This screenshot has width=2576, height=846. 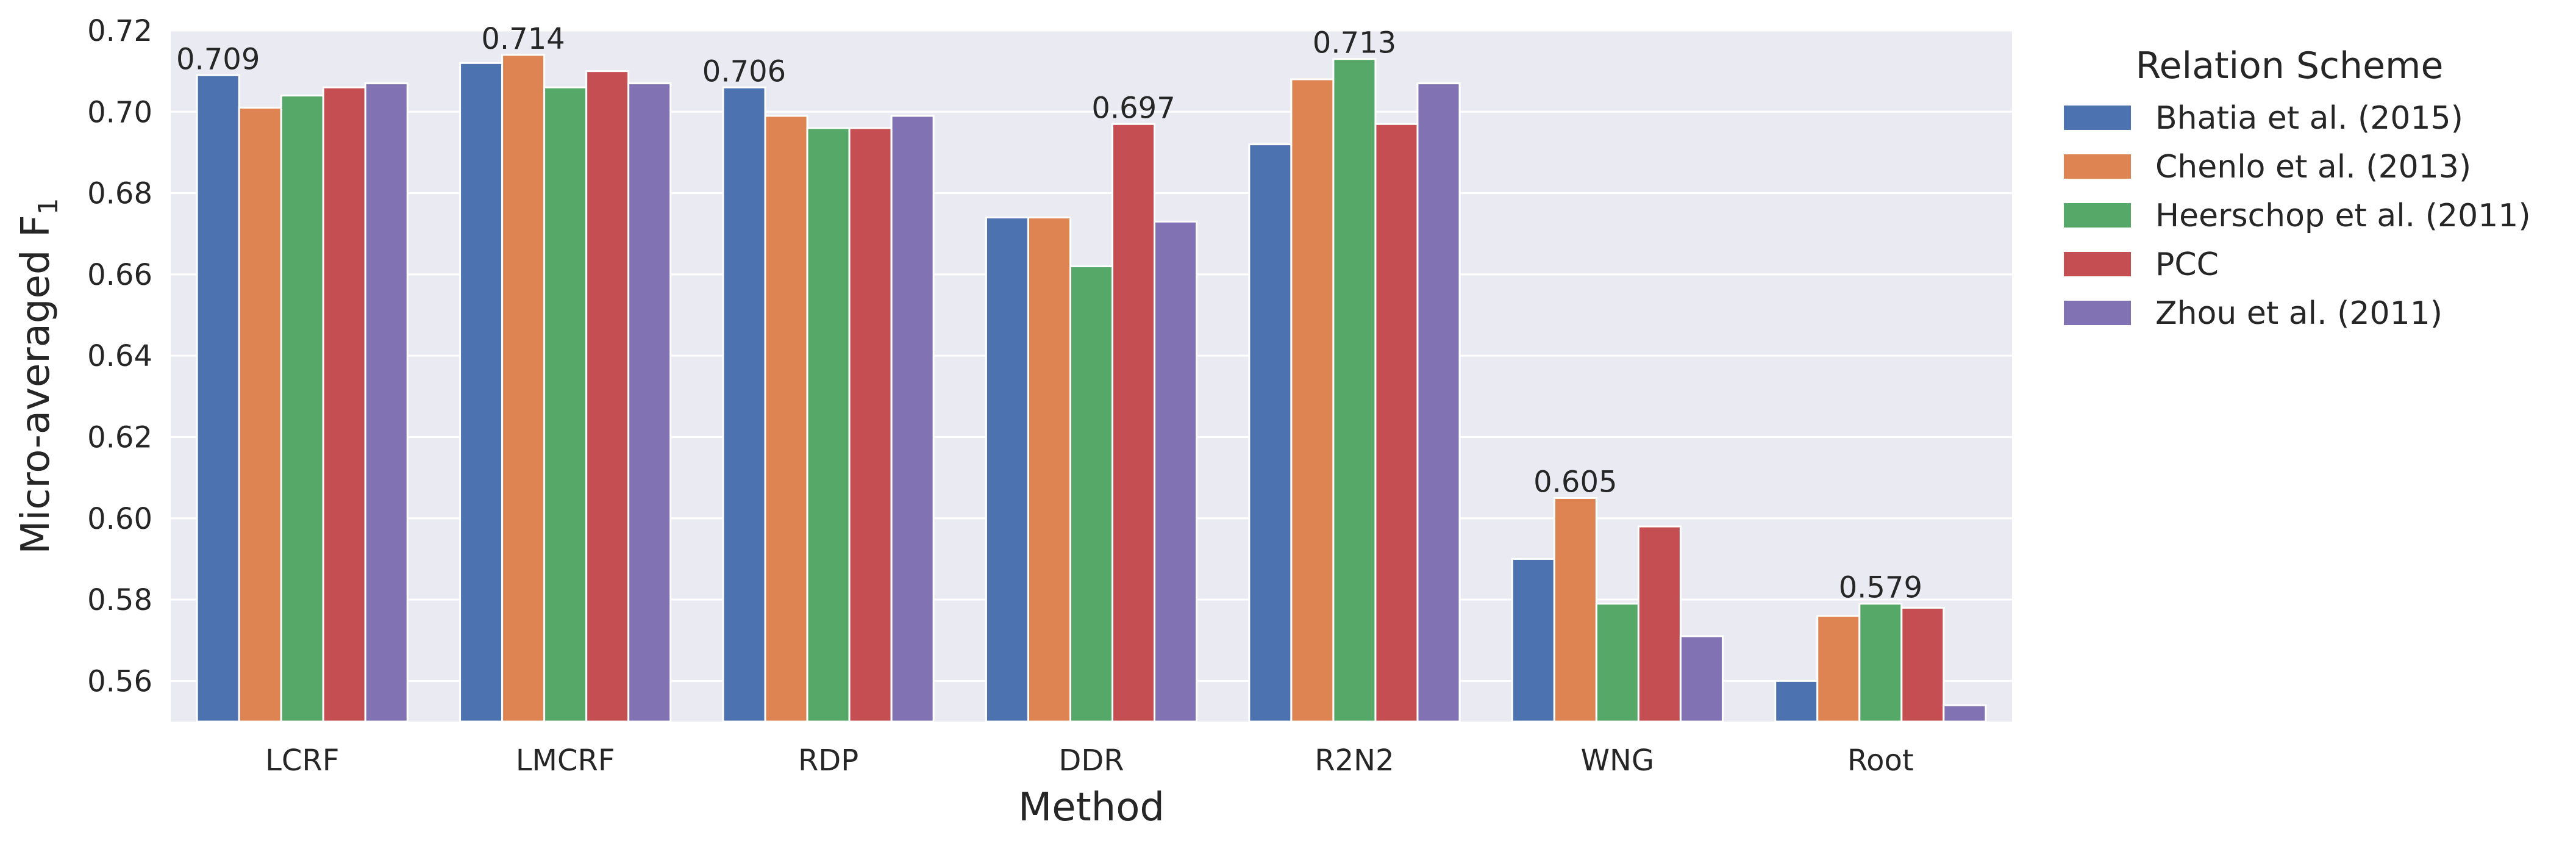 What do you see at coordinates (120, 194) in the screenshot?
I see `y-tick-label: 0.68` at bounding box center [120, 194].